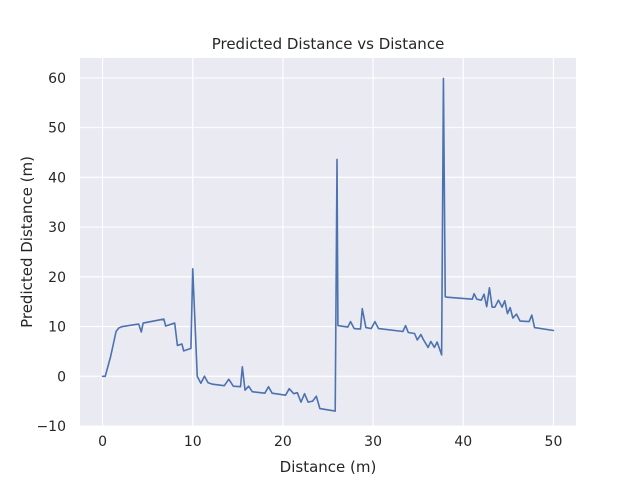  I want to click on y-tick-label: 30, so click(57, 228).